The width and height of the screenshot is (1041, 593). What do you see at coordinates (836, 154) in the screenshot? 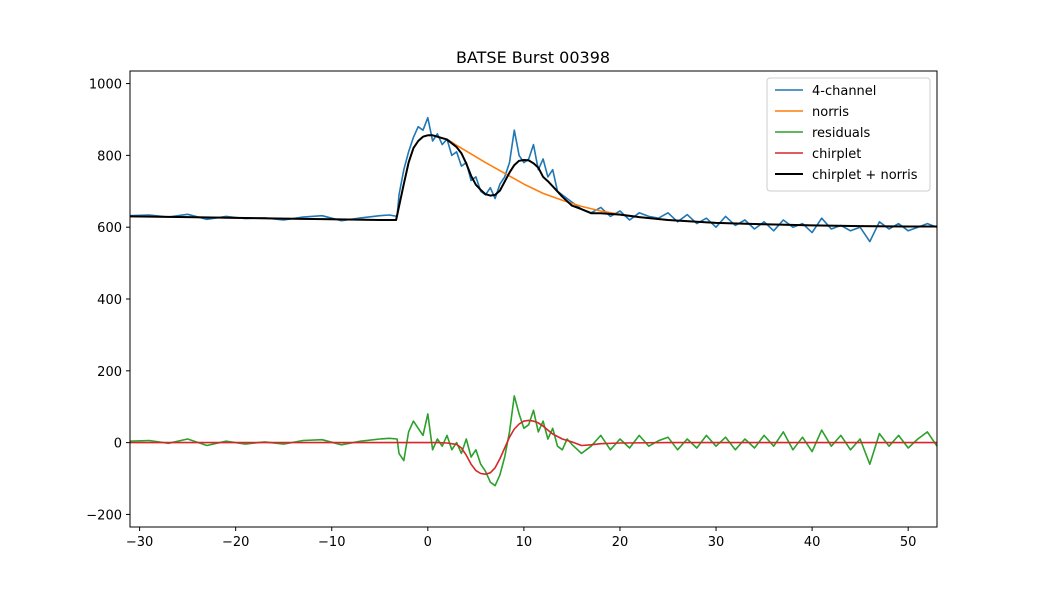
I see `legend-label: chirplet` at bounding box center [836, 154].